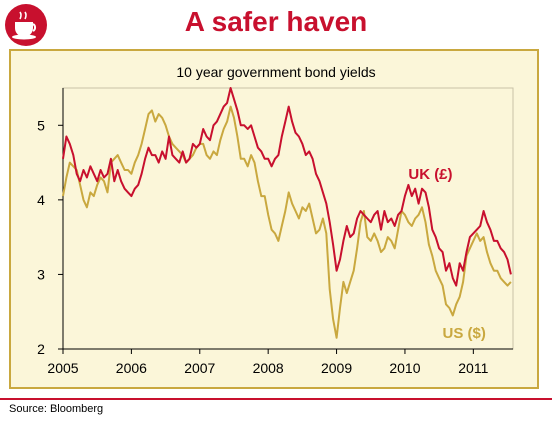 This screenshot has height=432, width=552. What do you see at coordinates (447, 254) in the screenshot?
I see `annotation-layer: UK (£) US ($)` at bounding box center [447, 254].